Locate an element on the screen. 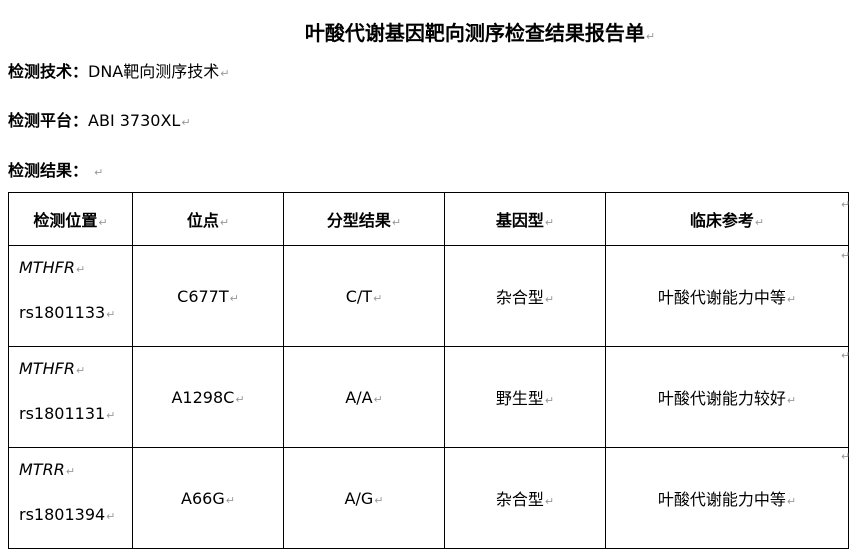 This screenshot has height=553, width=850. header-genotype: 基因型↵ is located at coordinates (525, 219).